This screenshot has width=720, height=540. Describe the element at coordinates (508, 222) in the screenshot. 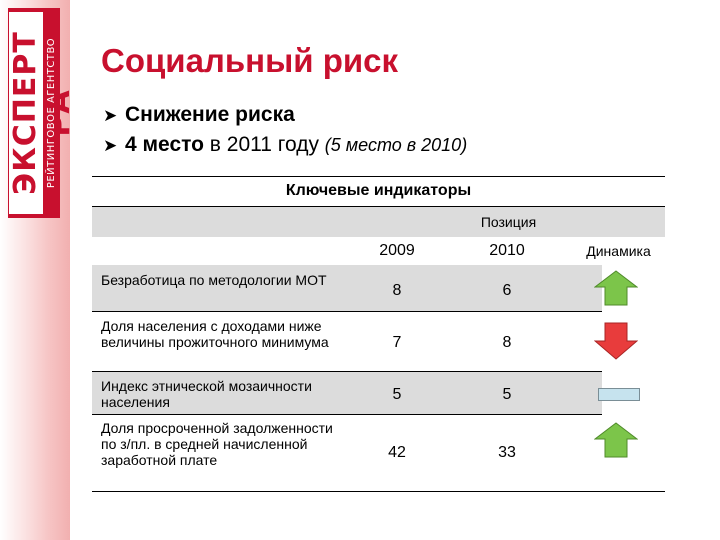

I see `position-header: Позиция` at that location.